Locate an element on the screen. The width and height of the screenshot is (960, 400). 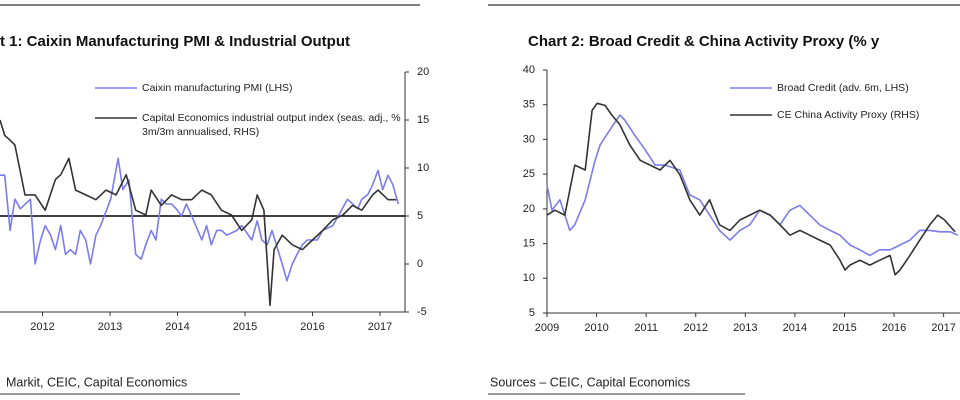
y-tick-label: 30 is located at coordinates (529, 139).